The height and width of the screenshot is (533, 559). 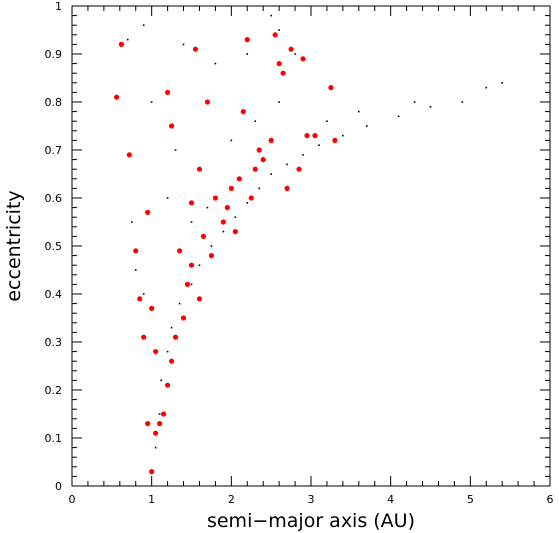 I want to click on x-tick-label: 1, so click(x=151, y=499).